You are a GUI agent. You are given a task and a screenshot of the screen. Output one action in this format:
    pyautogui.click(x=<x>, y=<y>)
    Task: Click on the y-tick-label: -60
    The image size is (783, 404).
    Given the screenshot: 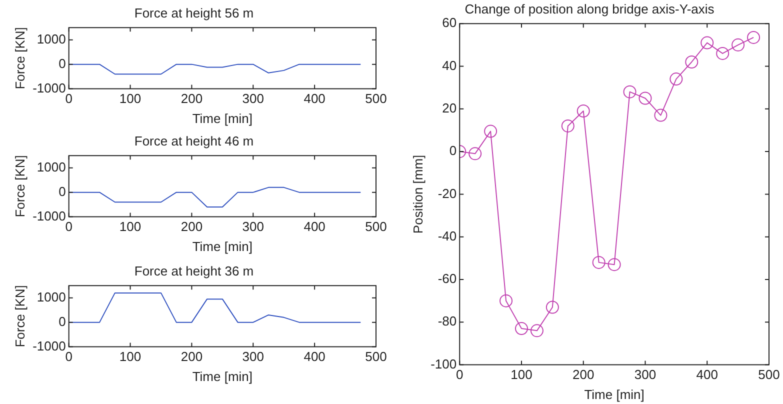 What is the action you would take?
    pyautogui.click(x=447, y=278)
    